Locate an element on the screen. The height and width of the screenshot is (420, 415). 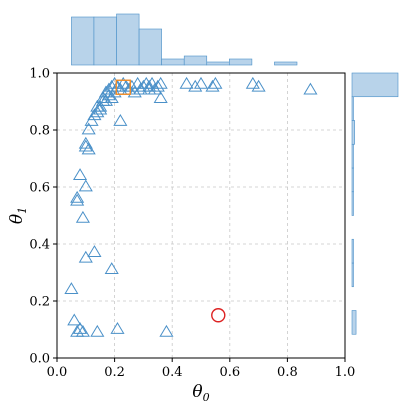
y-tick-label: 1.0 is located at coordinates (39, 74).